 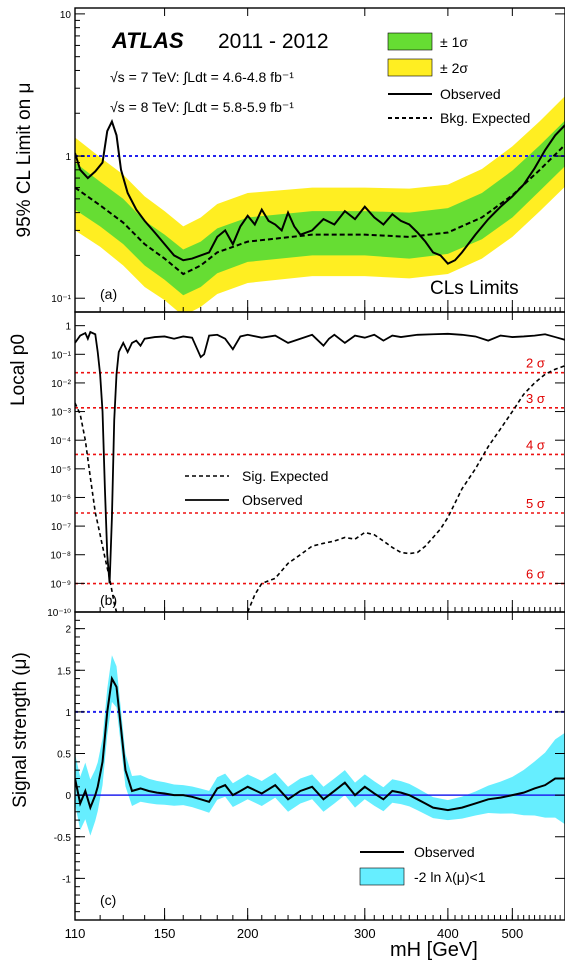 I want to click on panel-a-ytick-label-0: 10⁻¹, so click(x=61, y=299).